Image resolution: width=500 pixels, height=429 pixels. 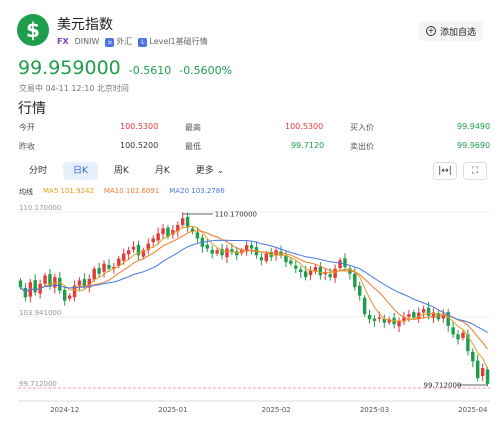 What do you see at coordinates (40, 208) in the screenshot?
I see `y-tick-label: 110.170000` at bounding box center [40, 208].